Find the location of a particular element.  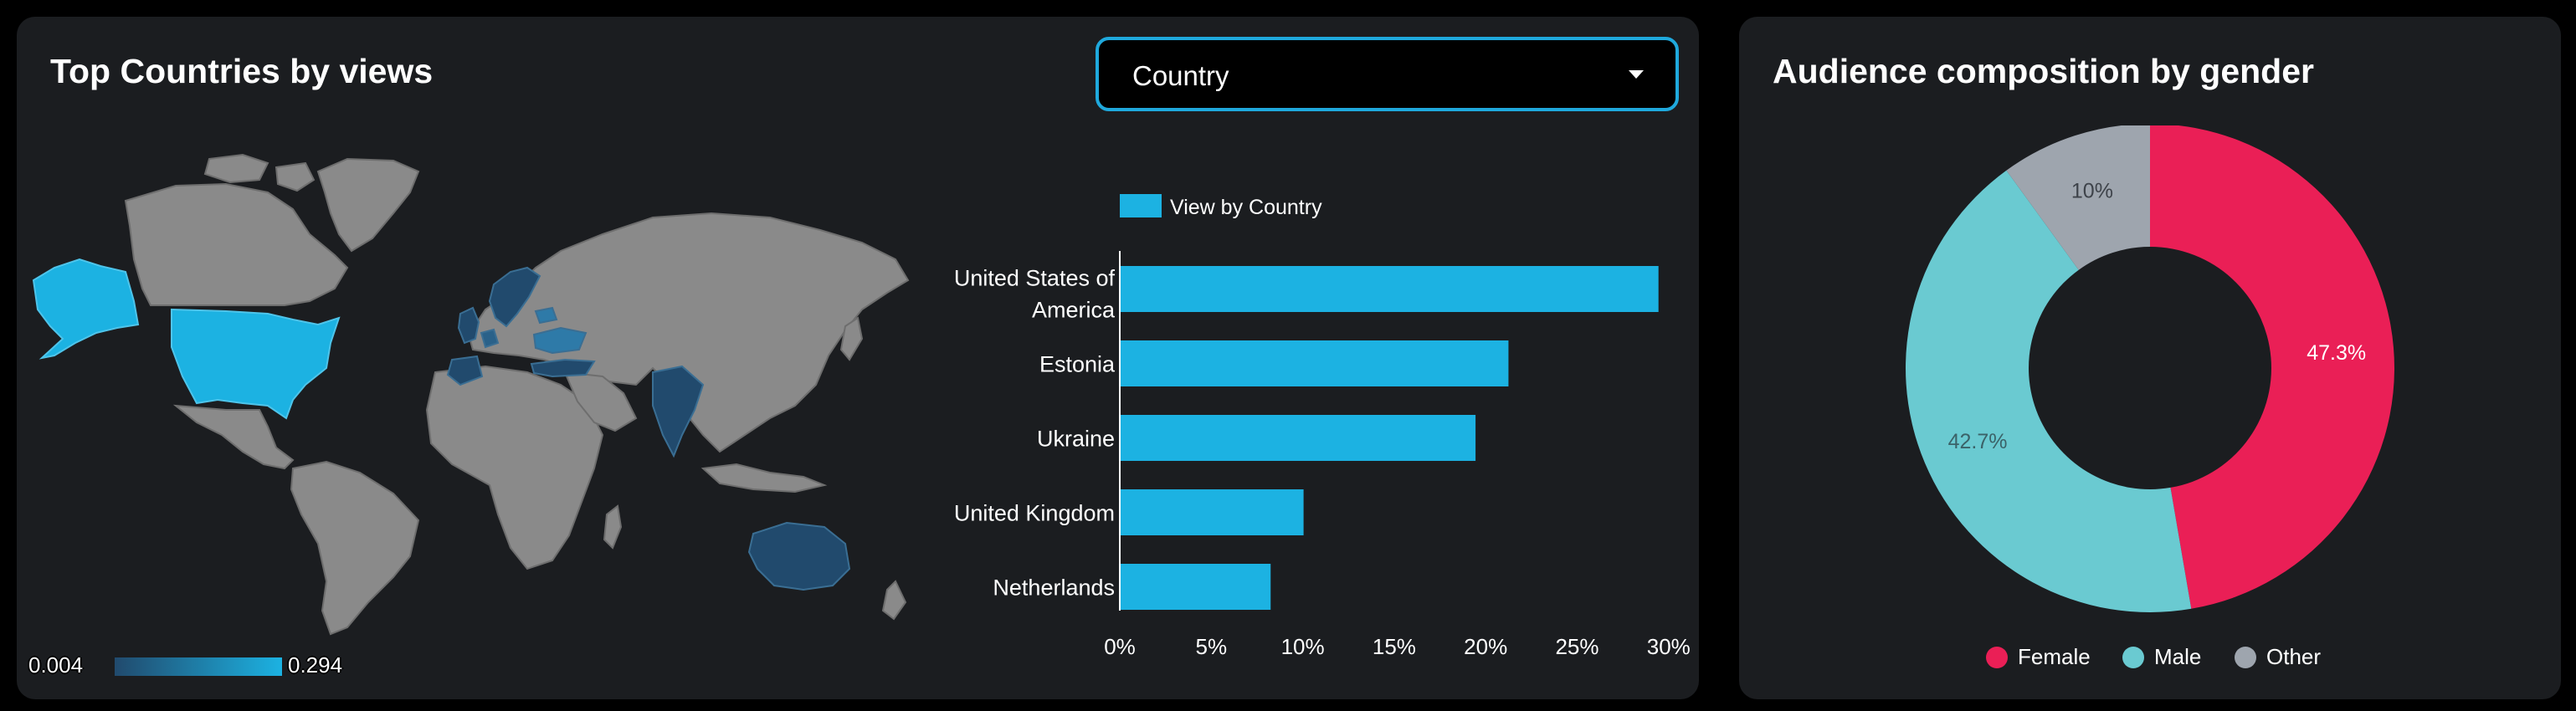

legend-max-value: 0.294 is located at coordinates (315, 665).